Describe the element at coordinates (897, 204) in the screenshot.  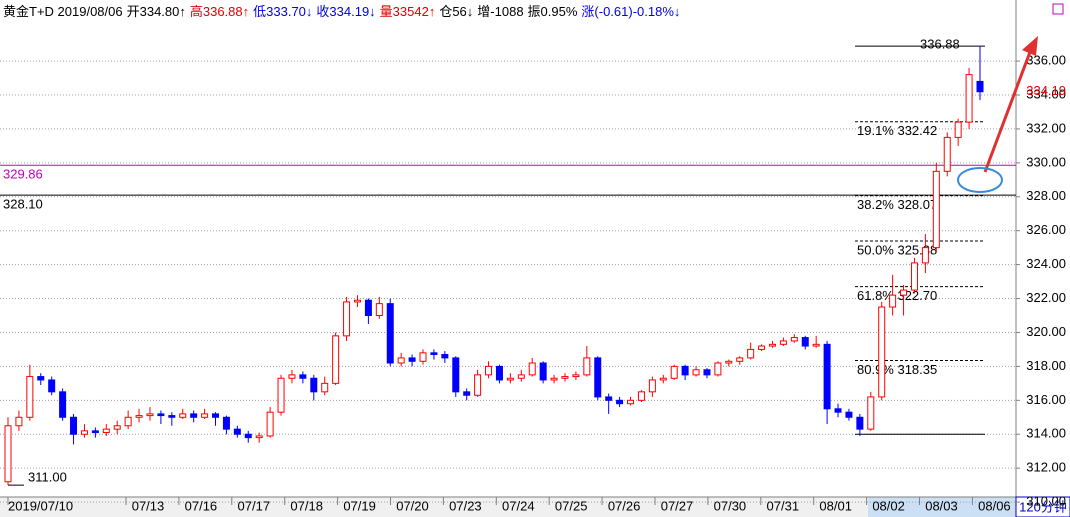
I see `fib-label: 38.2% 328.07` at that location.